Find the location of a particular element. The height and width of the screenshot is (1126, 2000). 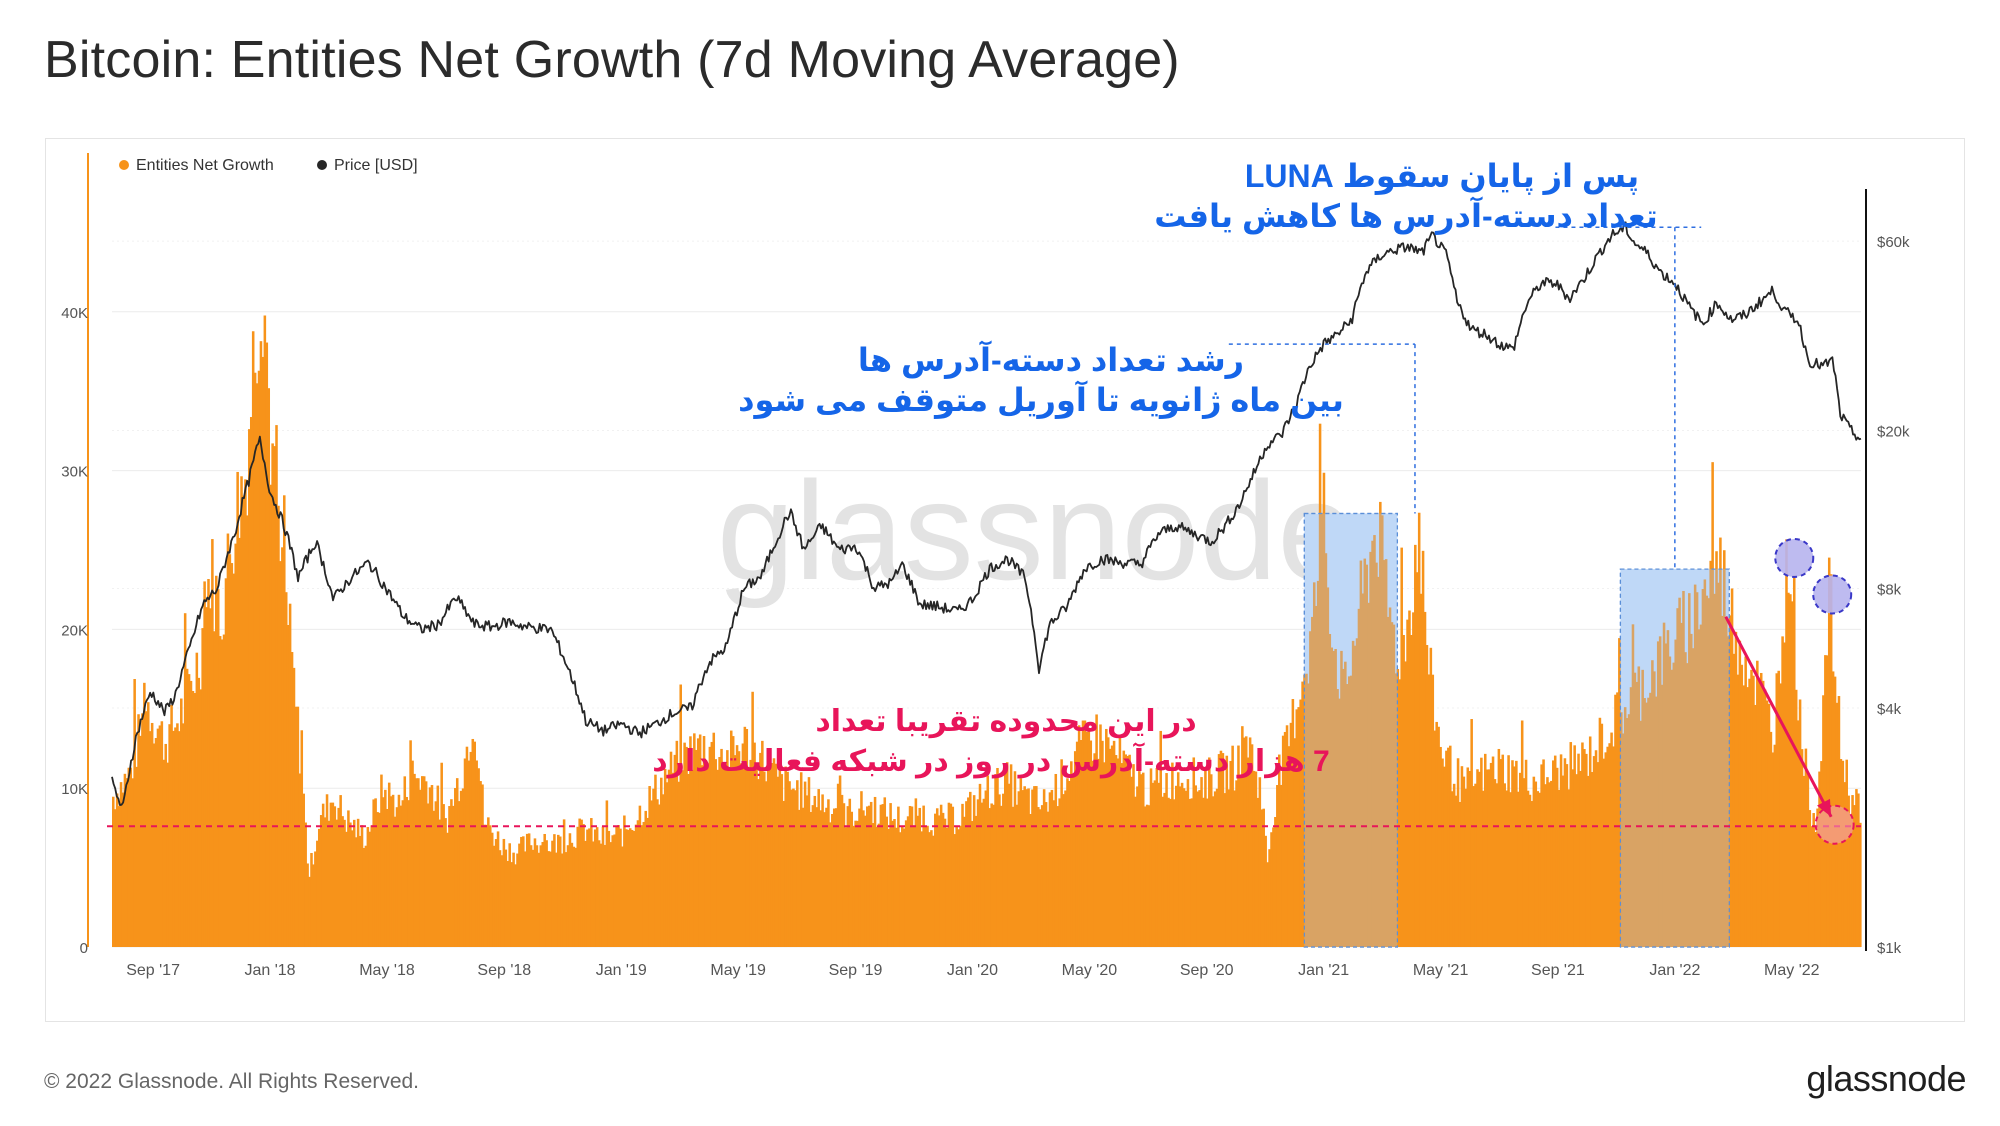

annotation-growth-line1: رشد تعداد دسته-آدرس ها is located at coordinates (1051, 359).